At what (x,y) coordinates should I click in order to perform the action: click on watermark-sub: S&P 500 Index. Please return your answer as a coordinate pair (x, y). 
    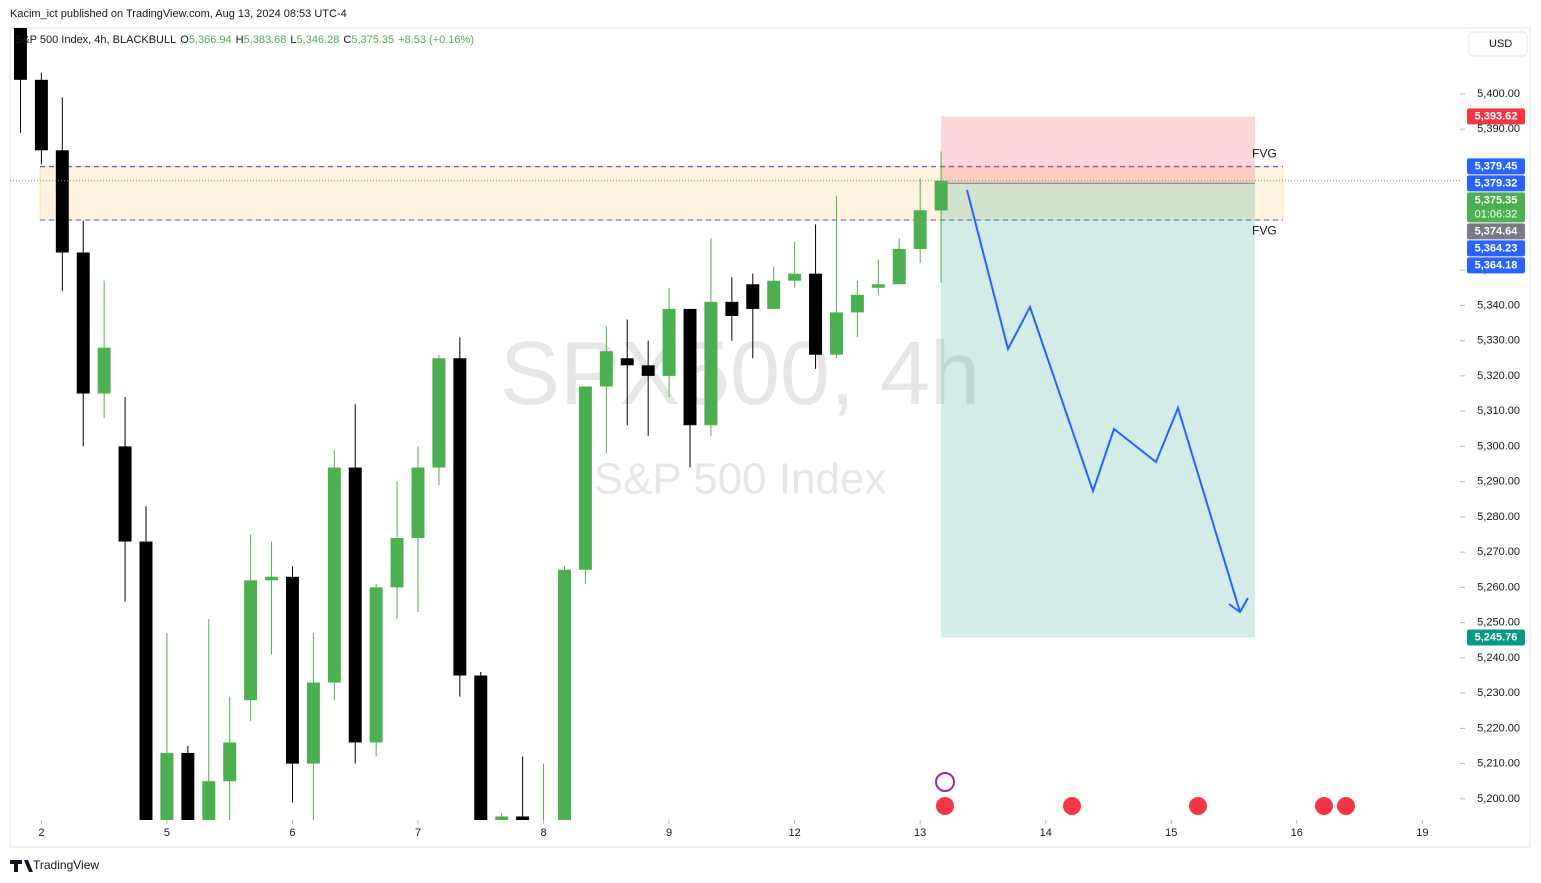
    Looking at the image, I should click on (740, 479).